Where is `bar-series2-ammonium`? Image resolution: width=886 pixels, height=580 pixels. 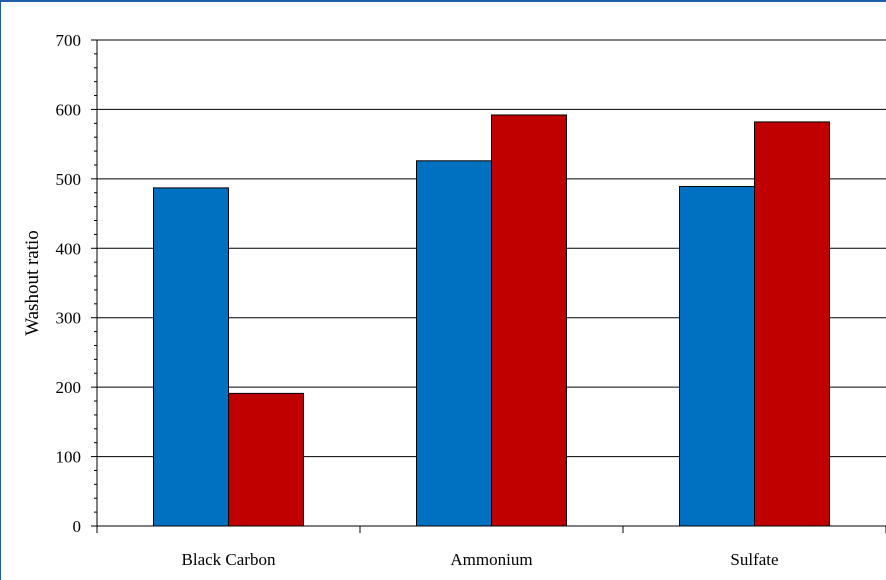
bar-series2-ammonium is located at coordinates (529, 320).